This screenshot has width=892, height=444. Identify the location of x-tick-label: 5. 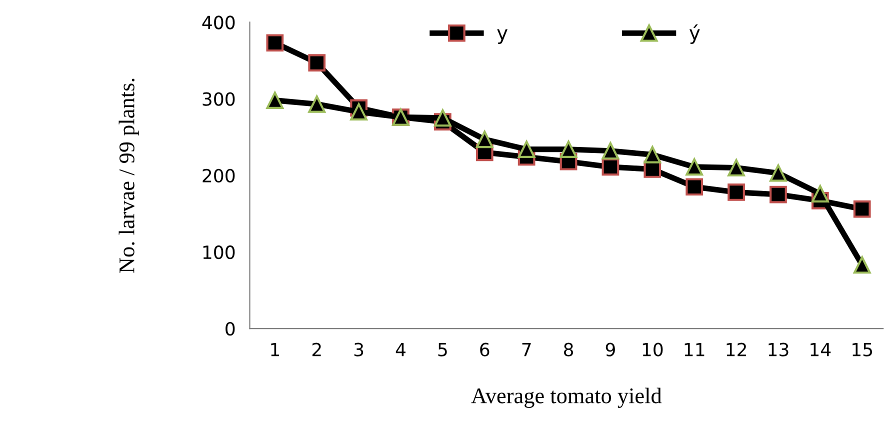
(442, 349).